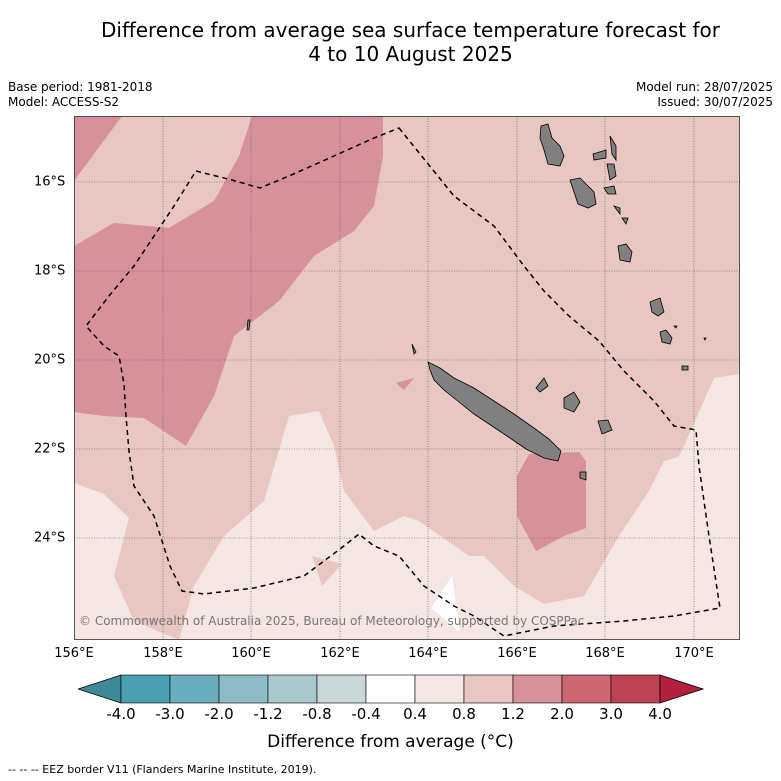  Describe the element at coordinates (121, 714) in the screenshot. I see `colorbar-tick-label: -4.0` at that location.